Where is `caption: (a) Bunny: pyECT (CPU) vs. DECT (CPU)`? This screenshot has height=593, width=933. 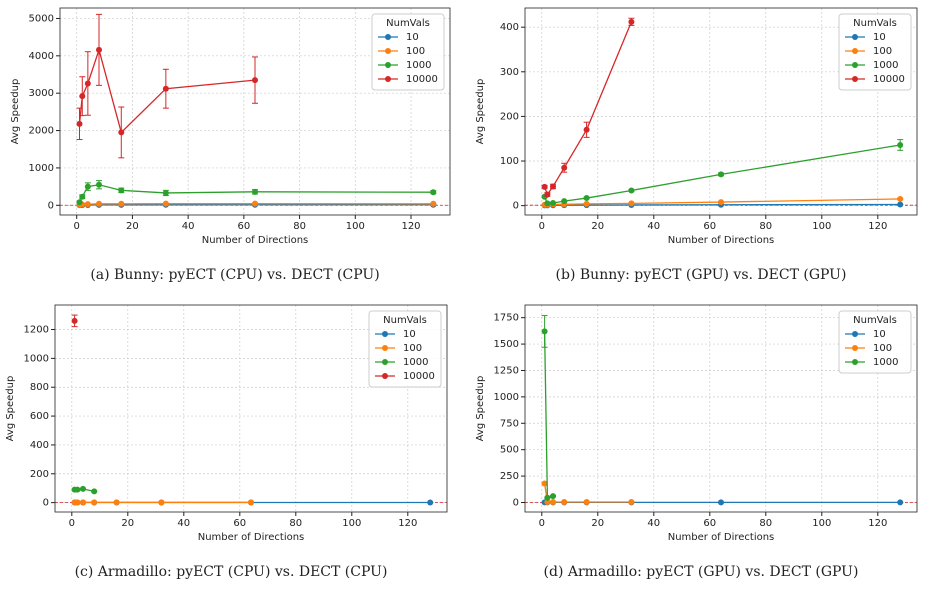 caption: (a) Bunny: pyECT (CPU) vs. DECT (CPU) is located at coordinates (234, 275).